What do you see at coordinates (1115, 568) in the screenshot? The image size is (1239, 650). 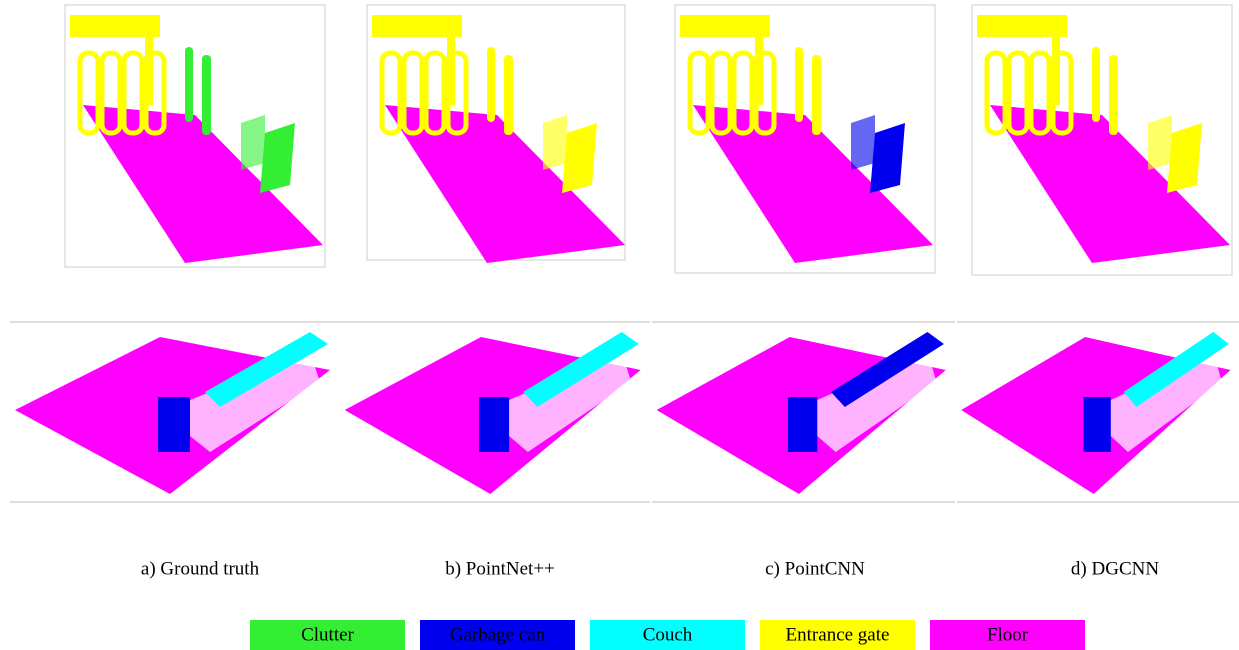 I see `caption: d) DGCNN` at bounding box center [1115, 568].